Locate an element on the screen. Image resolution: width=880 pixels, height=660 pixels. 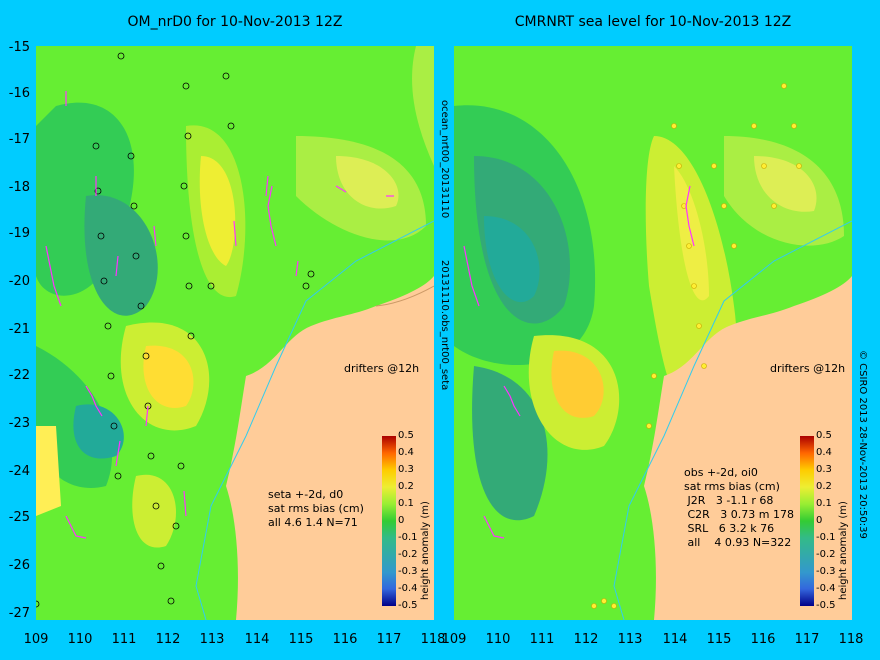
left-drifters-legend: drifters @12h is located at coordinates (382, 368).